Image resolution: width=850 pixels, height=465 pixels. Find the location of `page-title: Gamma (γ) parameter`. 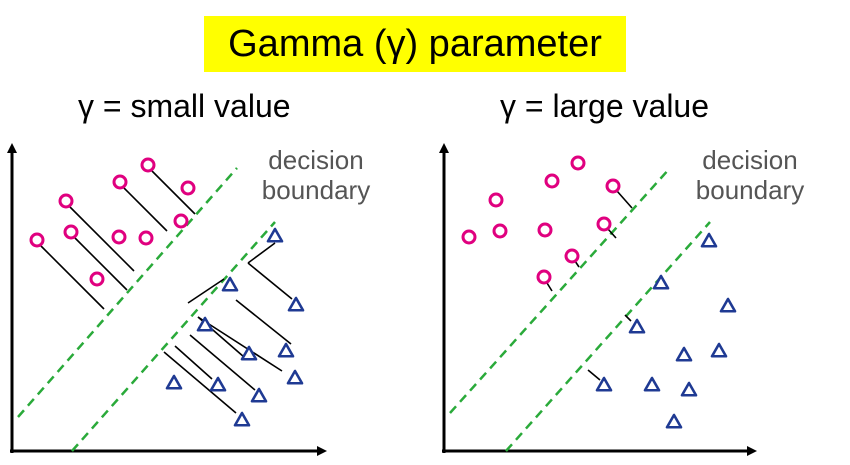

page-title: Gamma (γ) parameter is located at coordinates (415, 44).